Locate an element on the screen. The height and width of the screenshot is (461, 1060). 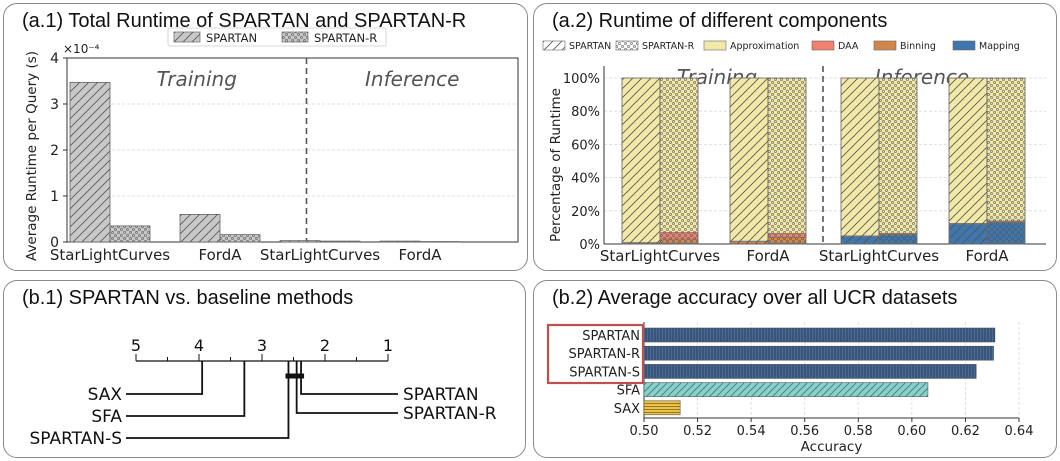
cd-axis-tick-label: 2 is located at coordinates (325, 345).